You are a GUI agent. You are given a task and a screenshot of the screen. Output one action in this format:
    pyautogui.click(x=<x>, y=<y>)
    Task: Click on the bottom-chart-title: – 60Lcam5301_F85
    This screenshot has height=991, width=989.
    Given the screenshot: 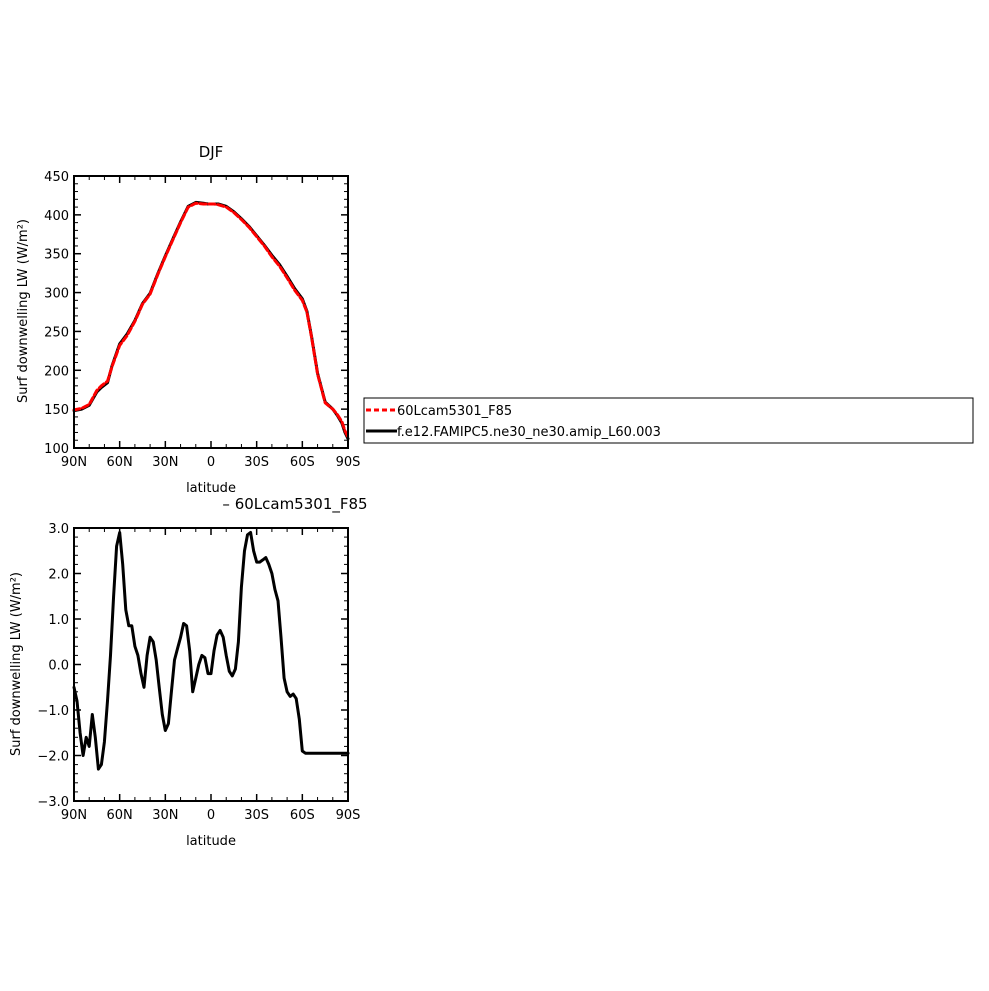 What is the action you would take?
    pyautogui.click(x=294, y=504)
    